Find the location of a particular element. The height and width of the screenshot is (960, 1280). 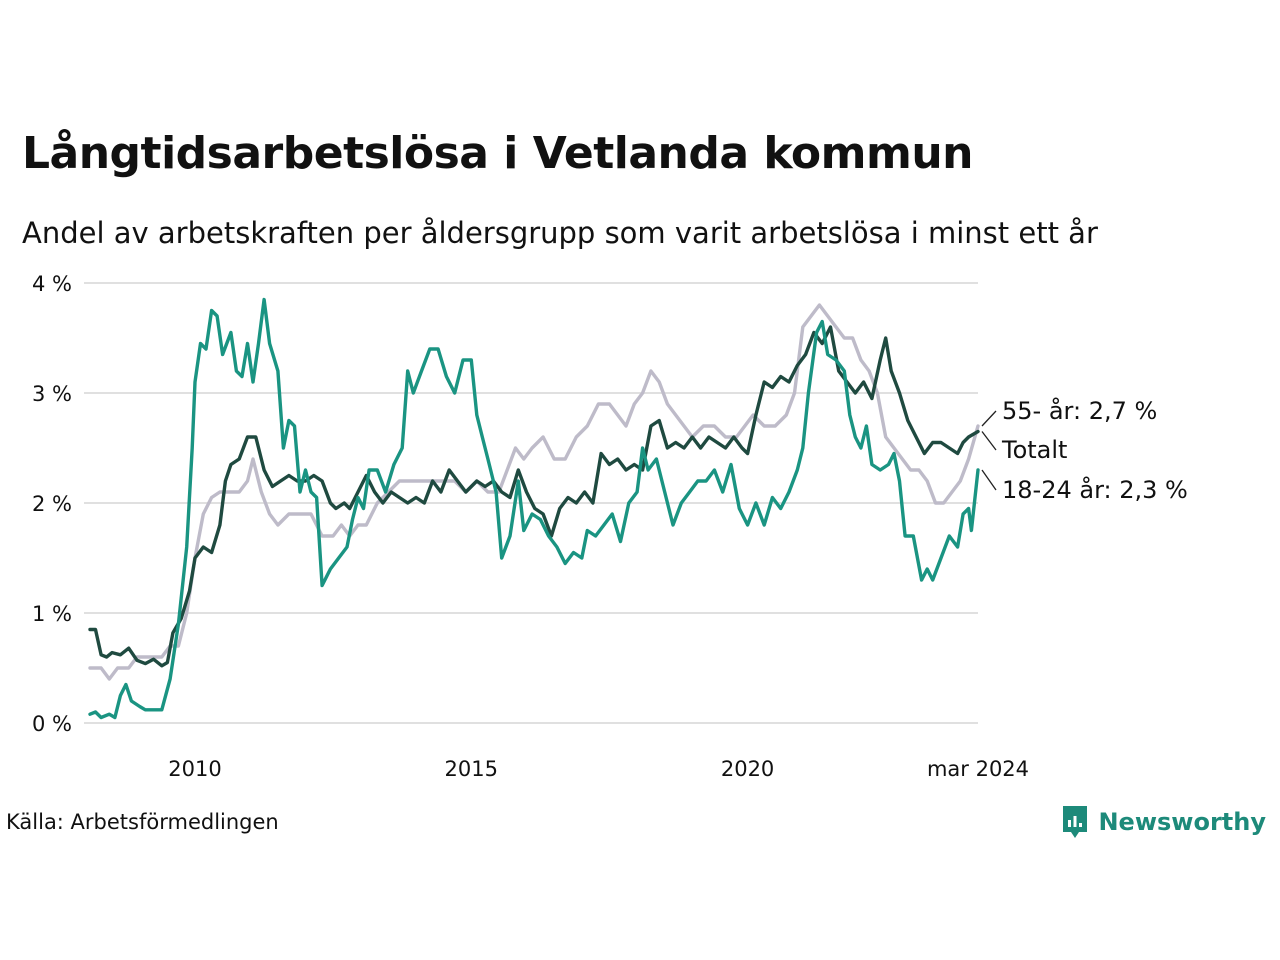

newsworthy-logo-icon is located at coordinates (1075, 822).